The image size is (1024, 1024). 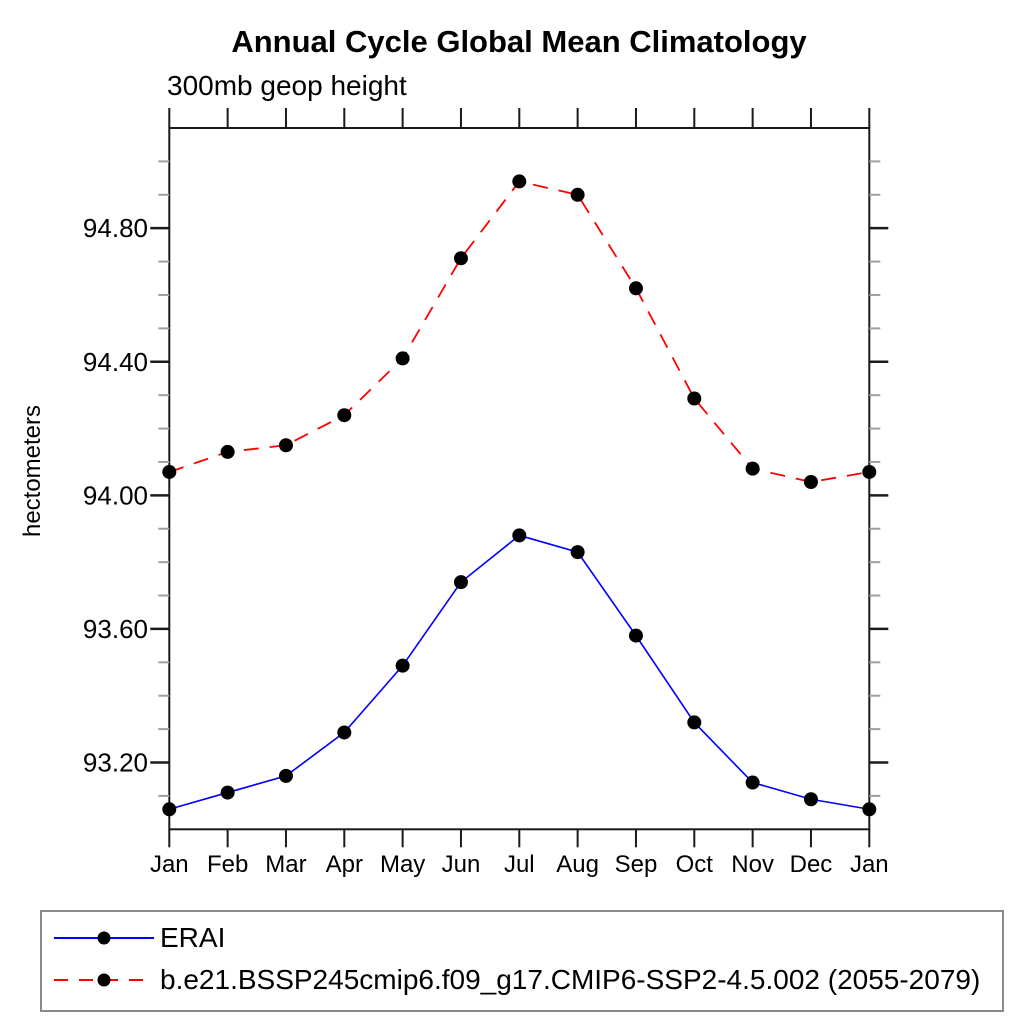 What do you see at coordinates (461, 864) in the screenshot?
I see `x-tick-label: Jun` at bounding box center [461, 864].